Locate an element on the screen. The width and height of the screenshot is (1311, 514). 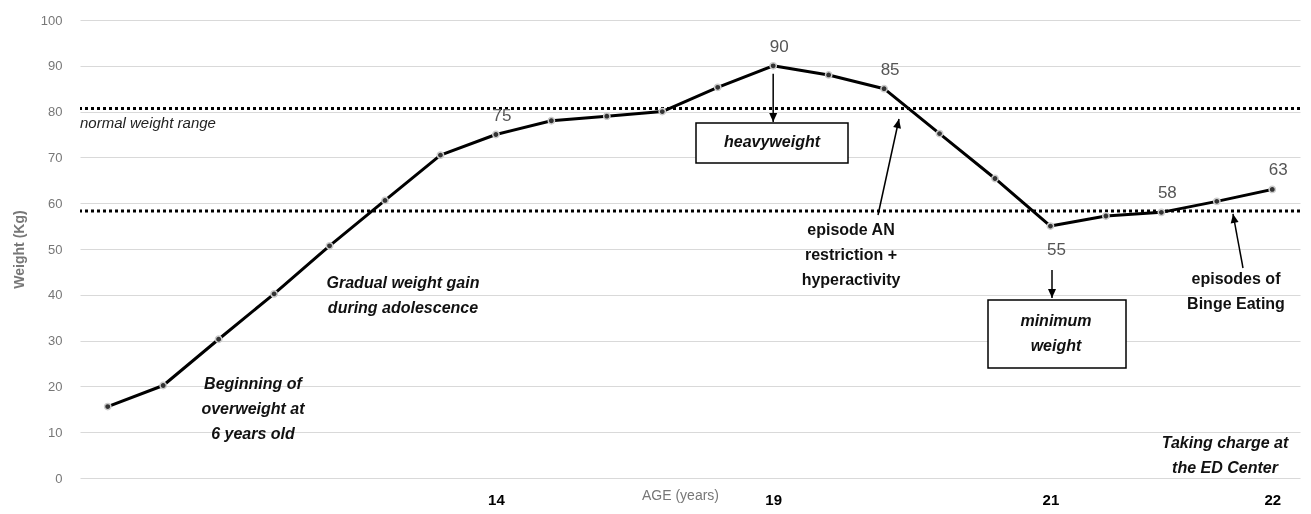
data-label: 85 is located at coordinates (890, 69).